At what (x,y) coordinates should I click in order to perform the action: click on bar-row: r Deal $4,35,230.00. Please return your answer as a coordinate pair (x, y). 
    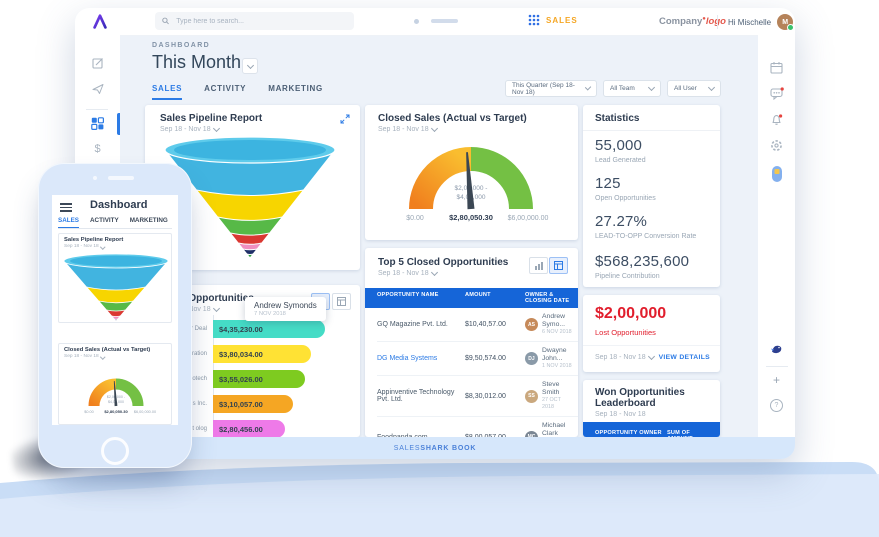
    Looking at the image, I should click on (275, 329).